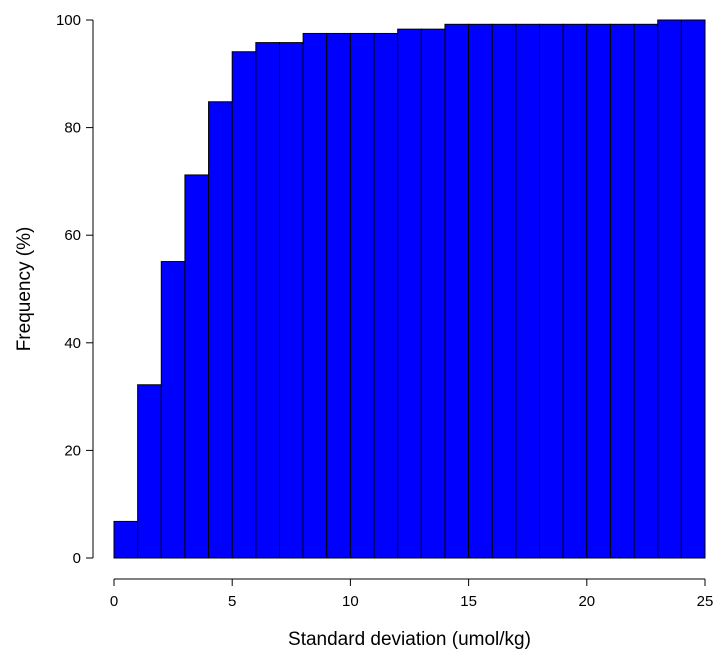  What do you see at coordinates (72, 235) in the screenshot?
I see `y-tick-label: 60` at bounding box center [72, 235].